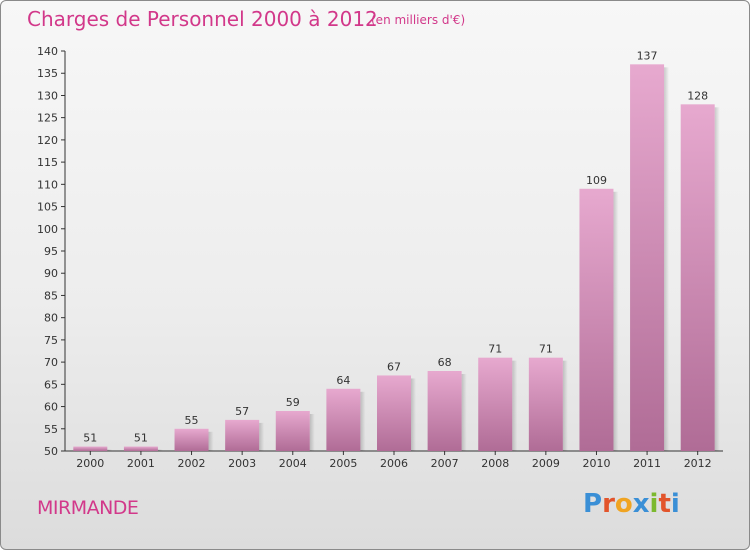  Describe the element at coordinates (242, 411) in the screenshot. I see `data-label: 57` at that location.